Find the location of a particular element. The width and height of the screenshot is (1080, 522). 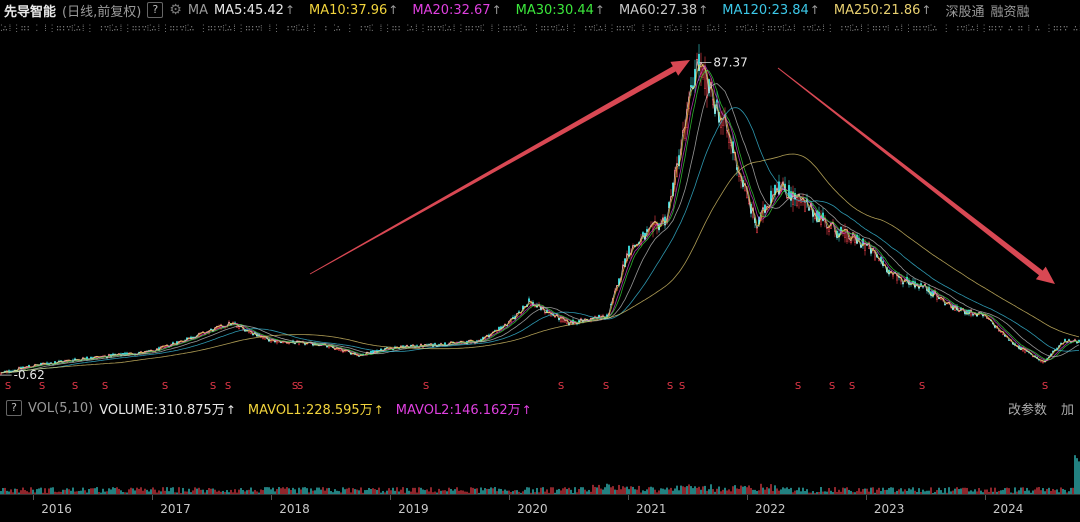

indicator-name: MA is located at coordinates (197, 10).